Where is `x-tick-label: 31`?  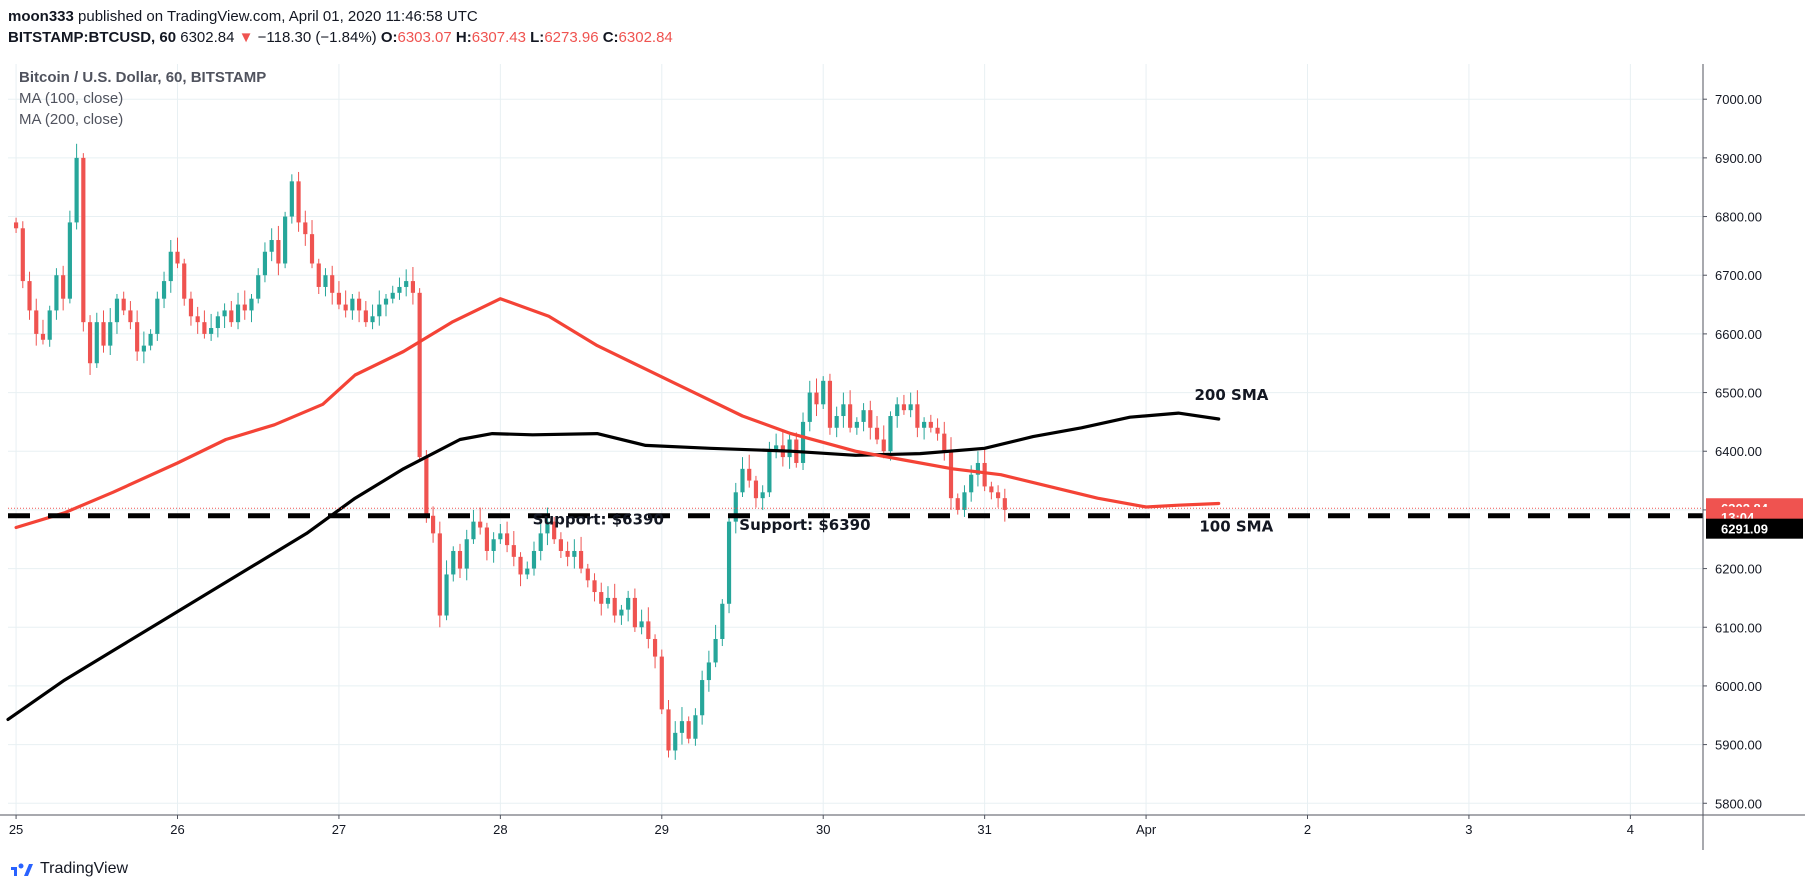 x-tick-label: 31 is located at coordinates (984, 829).